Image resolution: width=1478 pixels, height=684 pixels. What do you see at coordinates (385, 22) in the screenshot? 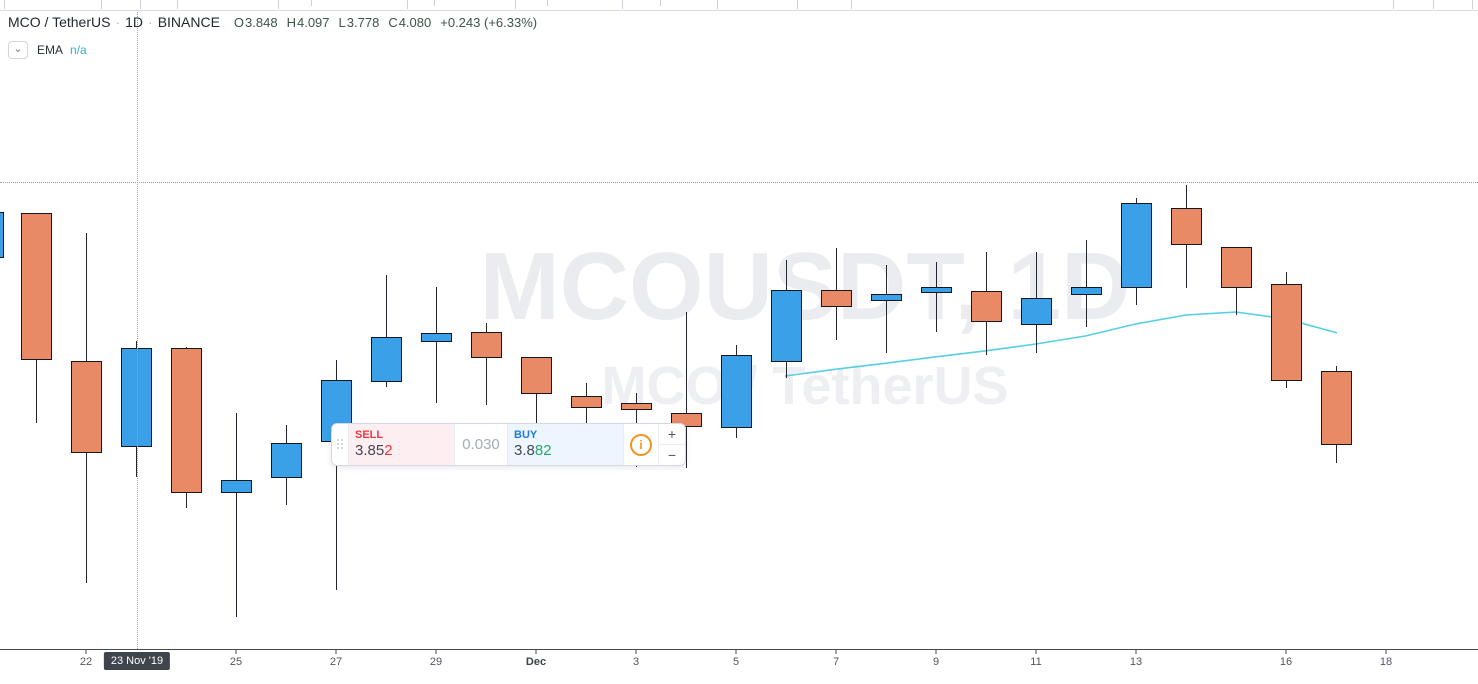
I see `ohlc-values: O3.848 H4.097 L3.778 C4.080 +0.243 (+6.33%)` at bounding box center [385, 22].